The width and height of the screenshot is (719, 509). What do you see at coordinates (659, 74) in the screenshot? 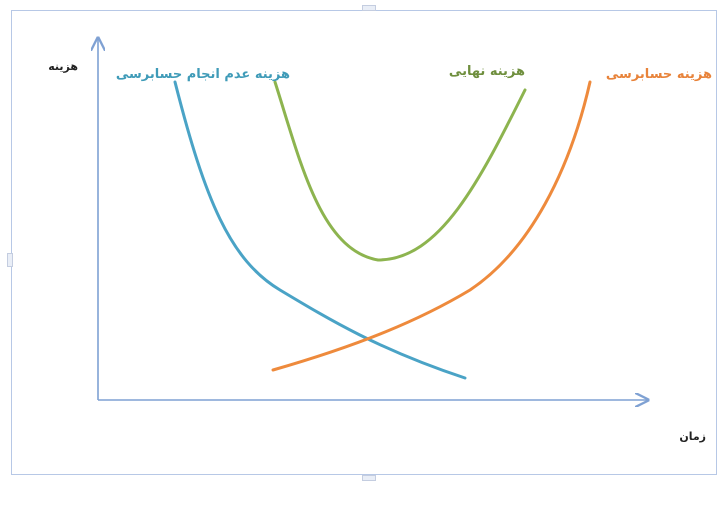
I see `audit-cost-label: هزینه حسابرسی` at bounding box center [659, 74].